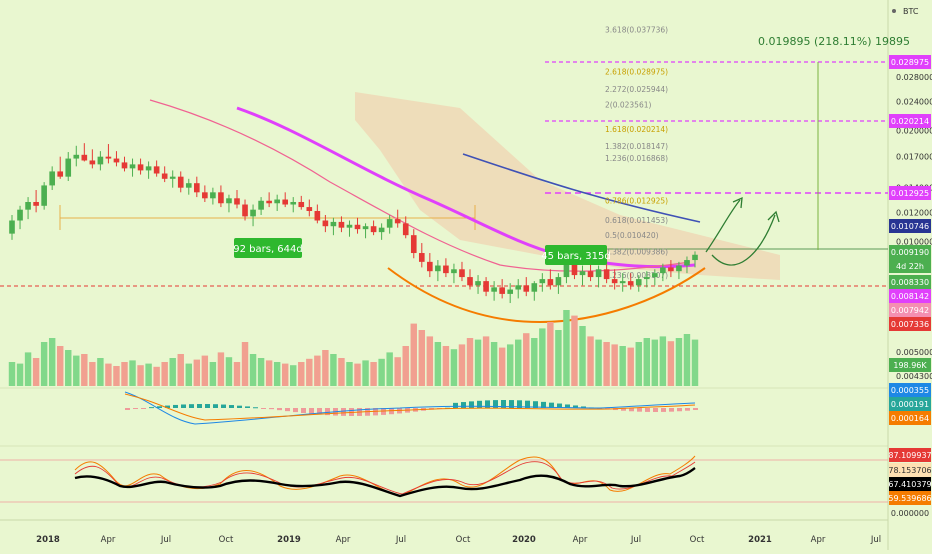  Describe the element at coordinates (909, 484) in the screenshot. I see `stoch-badge-label: 67.410379` at that location.